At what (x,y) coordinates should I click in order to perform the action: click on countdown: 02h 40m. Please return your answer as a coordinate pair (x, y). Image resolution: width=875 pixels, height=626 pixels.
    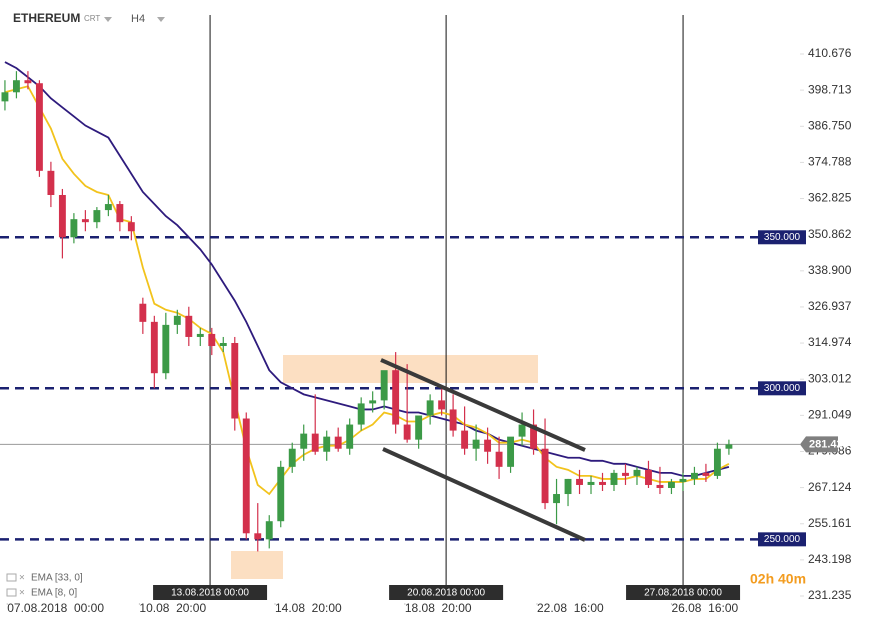
    Looking at the image, I should click on (778, 579).